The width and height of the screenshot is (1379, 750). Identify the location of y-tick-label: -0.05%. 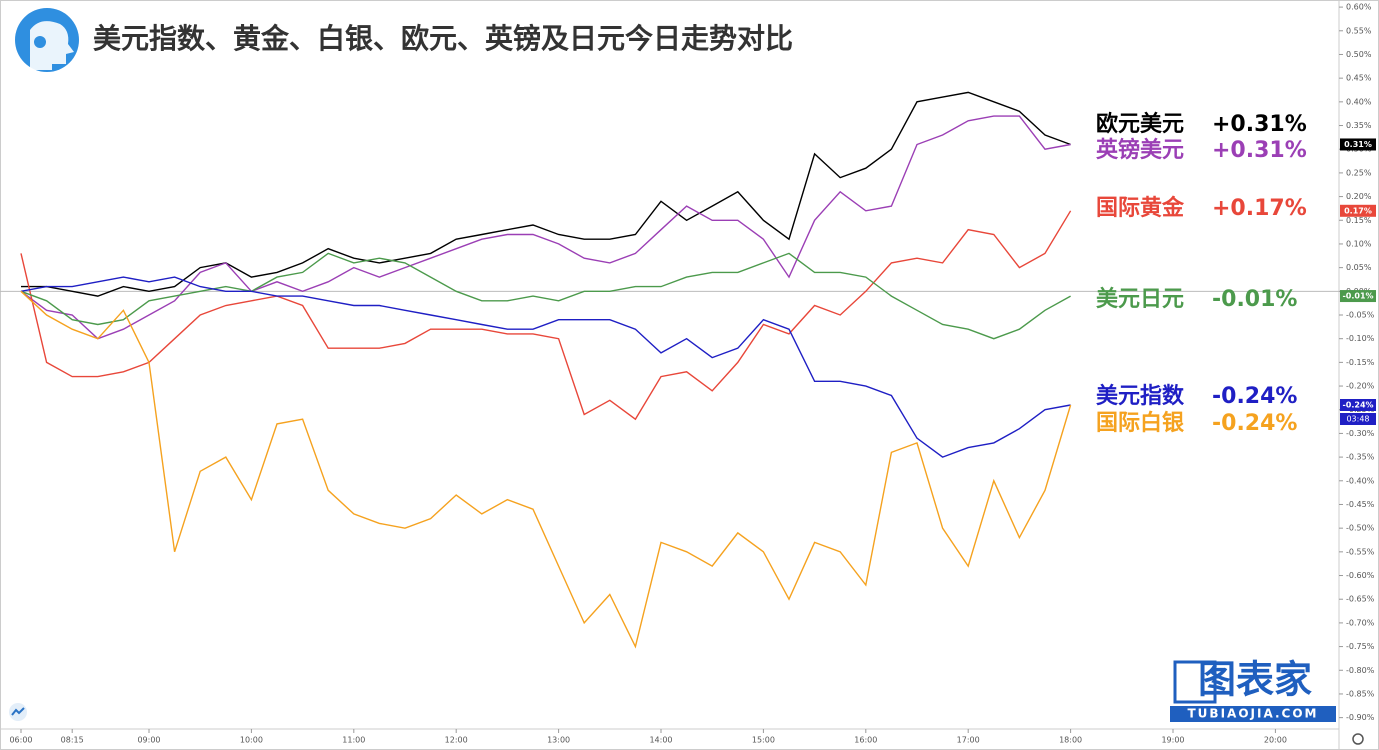
(1360, 315).